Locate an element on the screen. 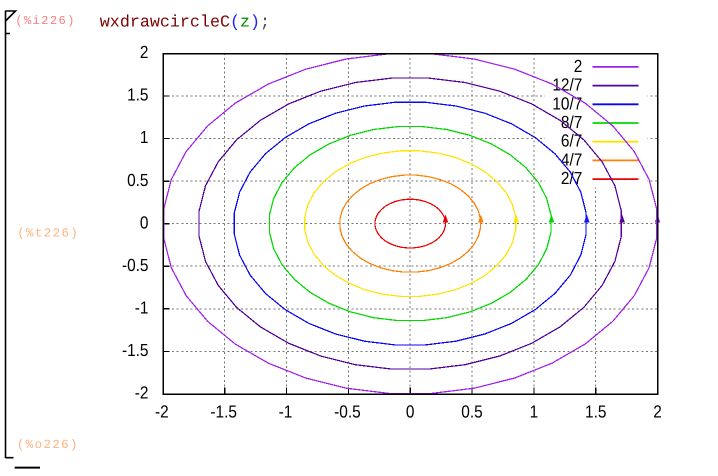 This screenshot has height=476, width=718. svg-text: 10/7 is located at coordinates (567, 103).